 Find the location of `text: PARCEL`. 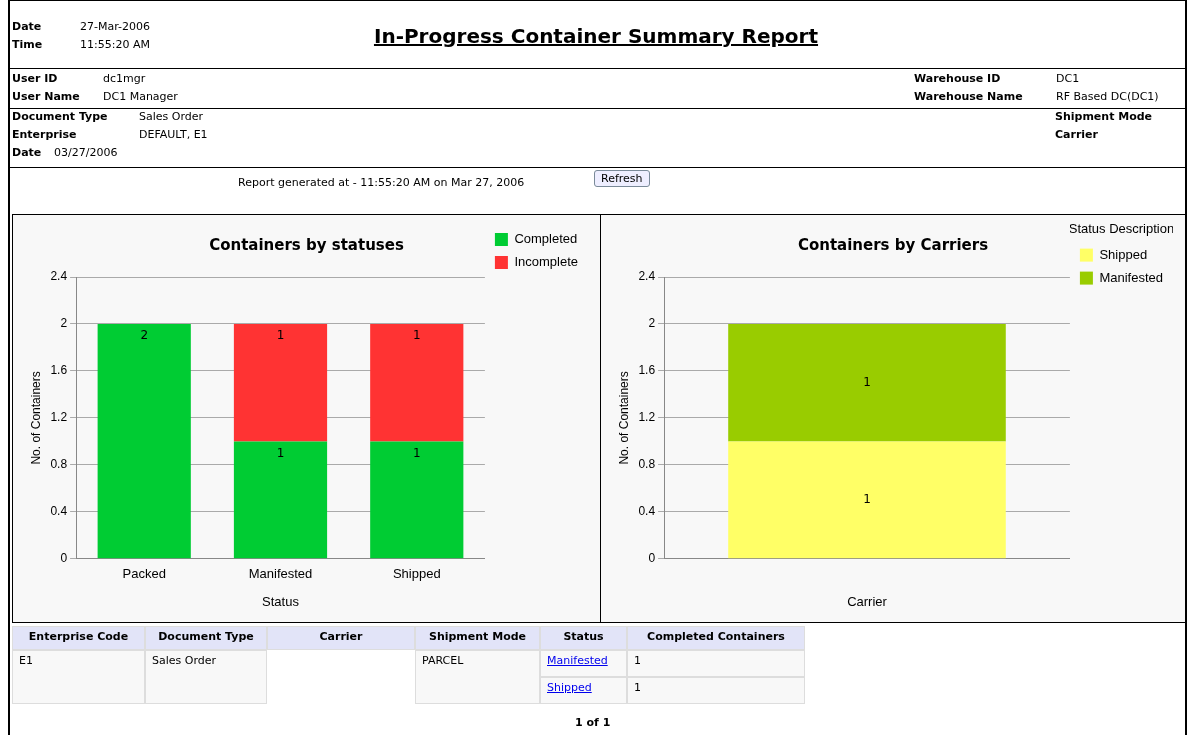

text: PARCEL is located at coordinates (477, 677).